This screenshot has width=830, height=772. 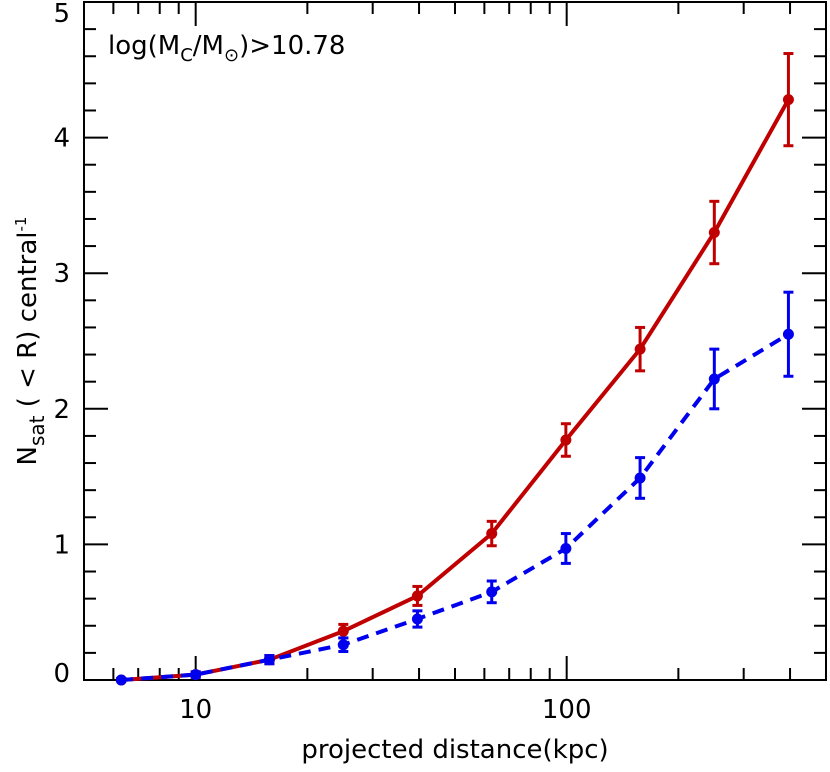 What do you see at coordinates (21, 224) in the screenshot?
I see `y-axis-title-sup: -1` at bounding box center [21, 224].